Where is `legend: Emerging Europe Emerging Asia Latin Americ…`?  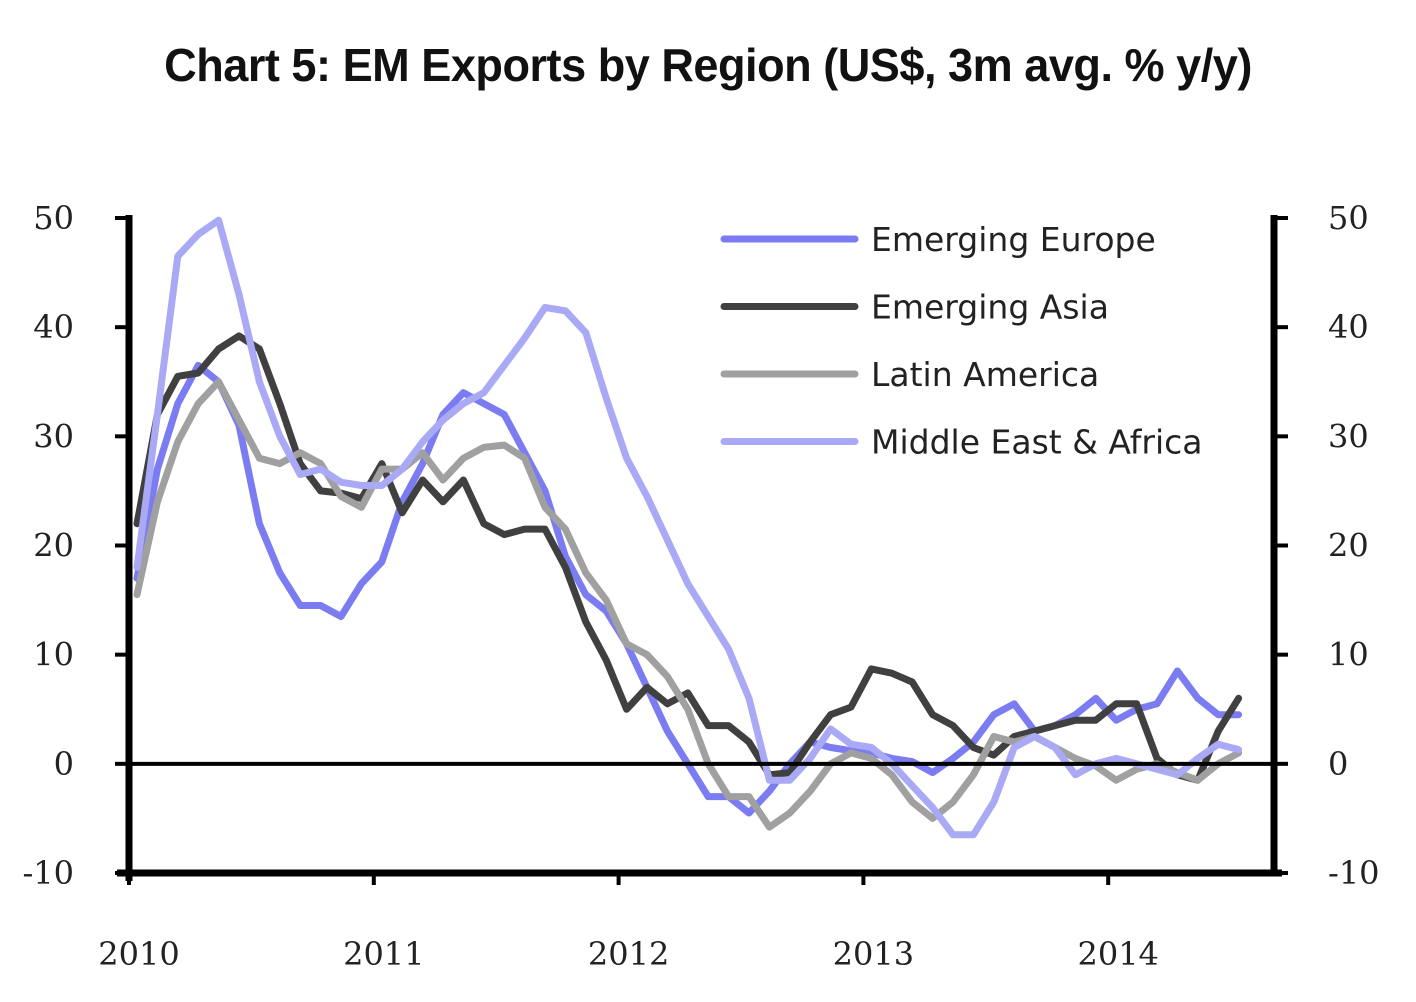
legend: Emerging Europe Emerging Asia Latin Americ… is located at coordinates (961, 341).